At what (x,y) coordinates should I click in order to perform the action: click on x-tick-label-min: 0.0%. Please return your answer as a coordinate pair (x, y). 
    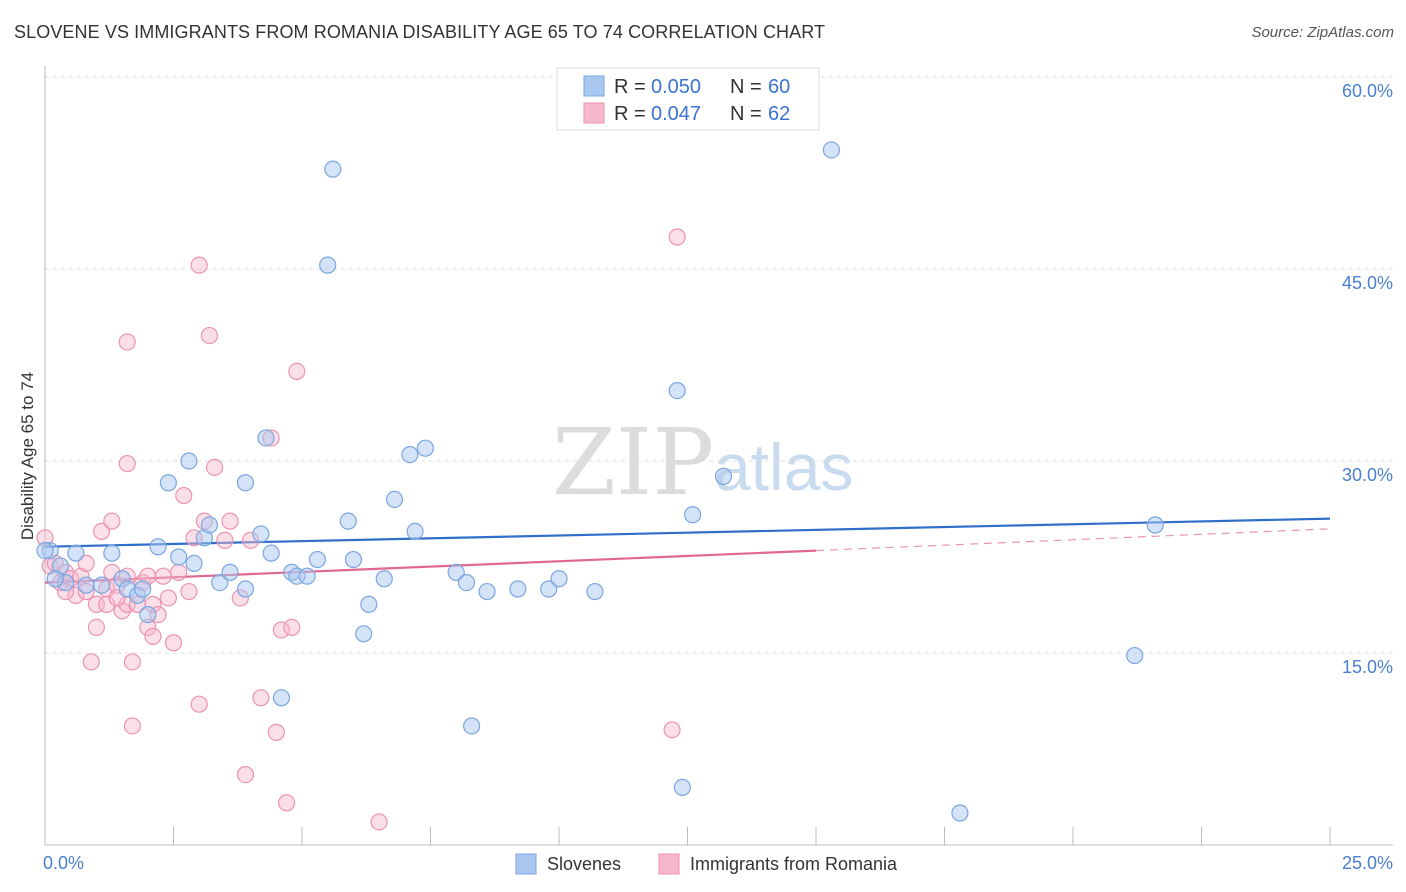
    Looking at the image, I should click on (63, 863).